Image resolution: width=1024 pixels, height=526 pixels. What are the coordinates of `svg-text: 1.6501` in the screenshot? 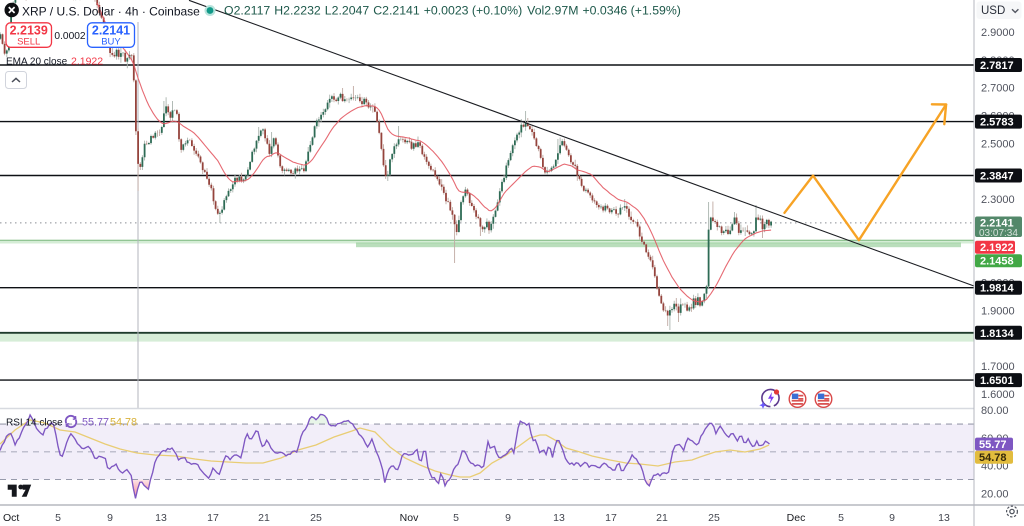 It's located at (997, 381).